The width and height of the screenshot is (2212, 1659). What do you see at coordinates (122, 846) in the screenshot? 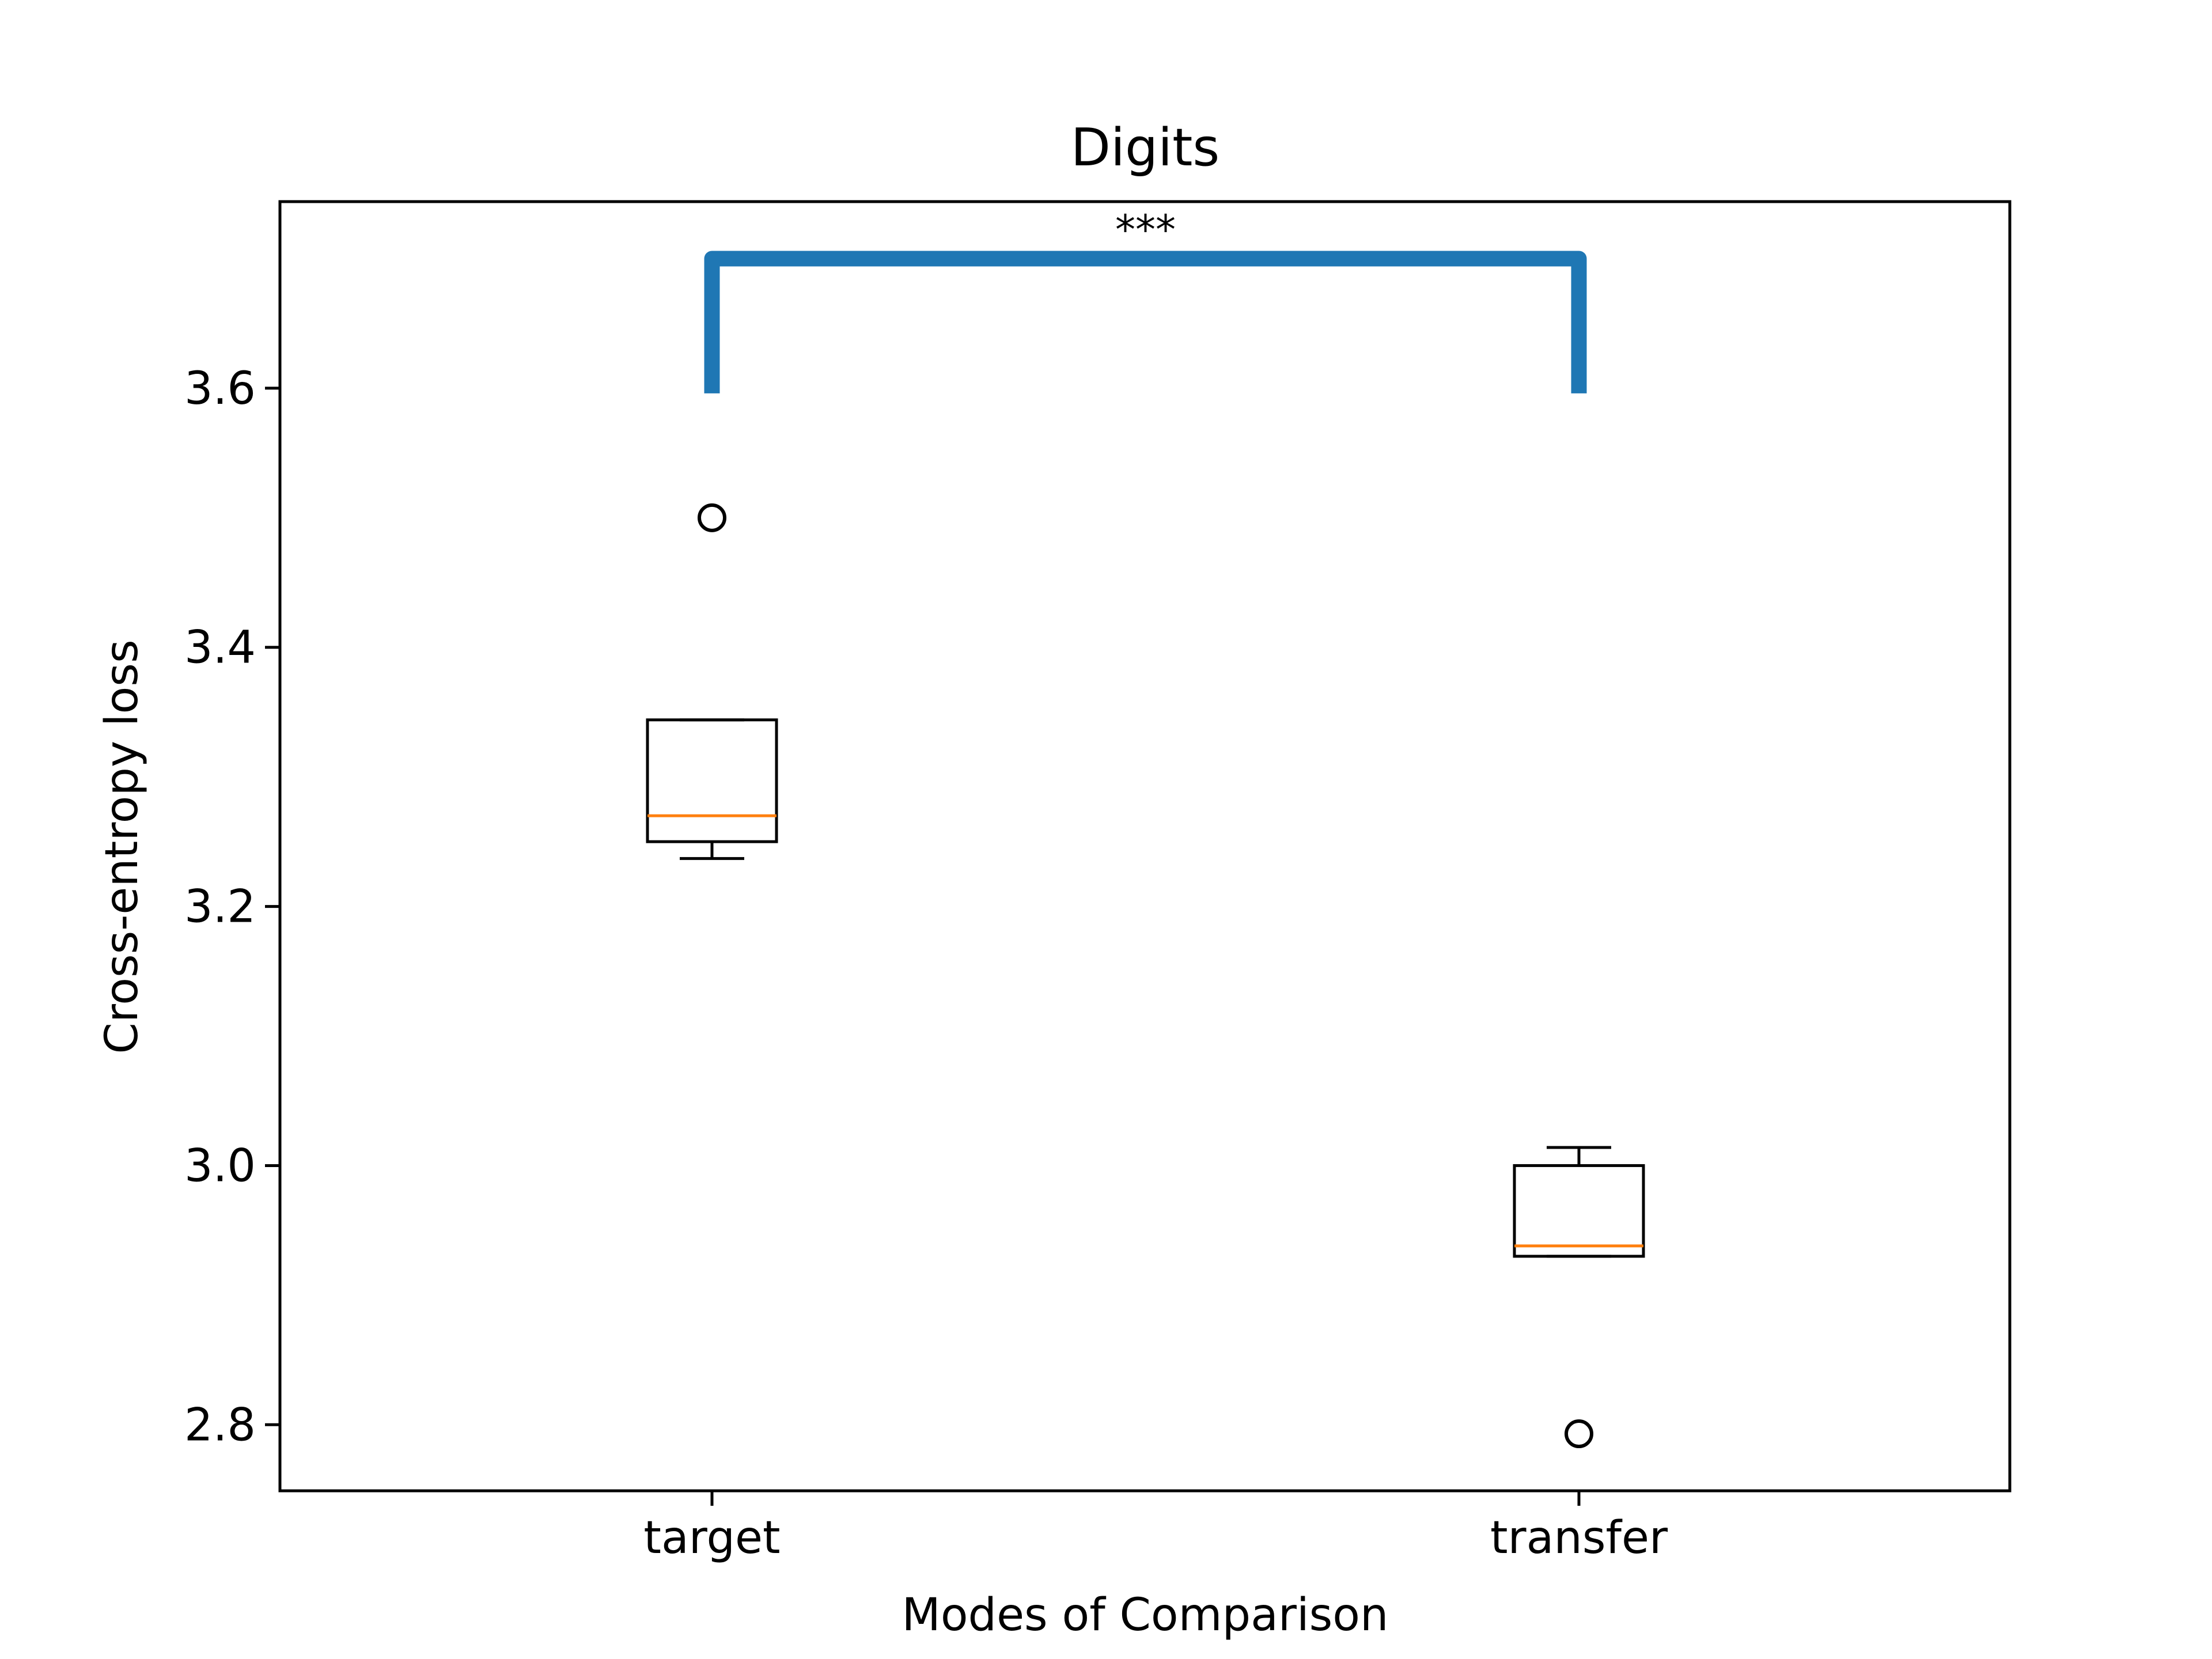
I see `y-axis-label: Cross-entropy loss` at bounding box center [122, 846].